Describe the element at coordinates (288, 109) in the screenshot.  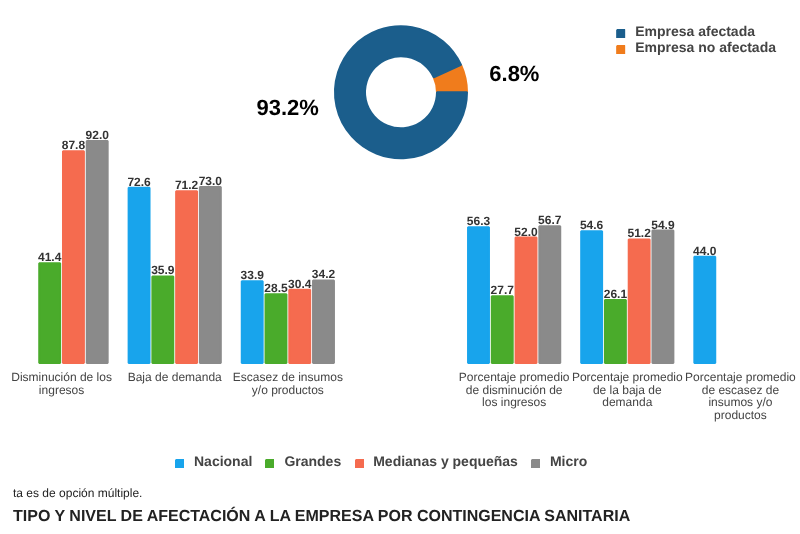
I see `data-label: 93.2%` at that location.